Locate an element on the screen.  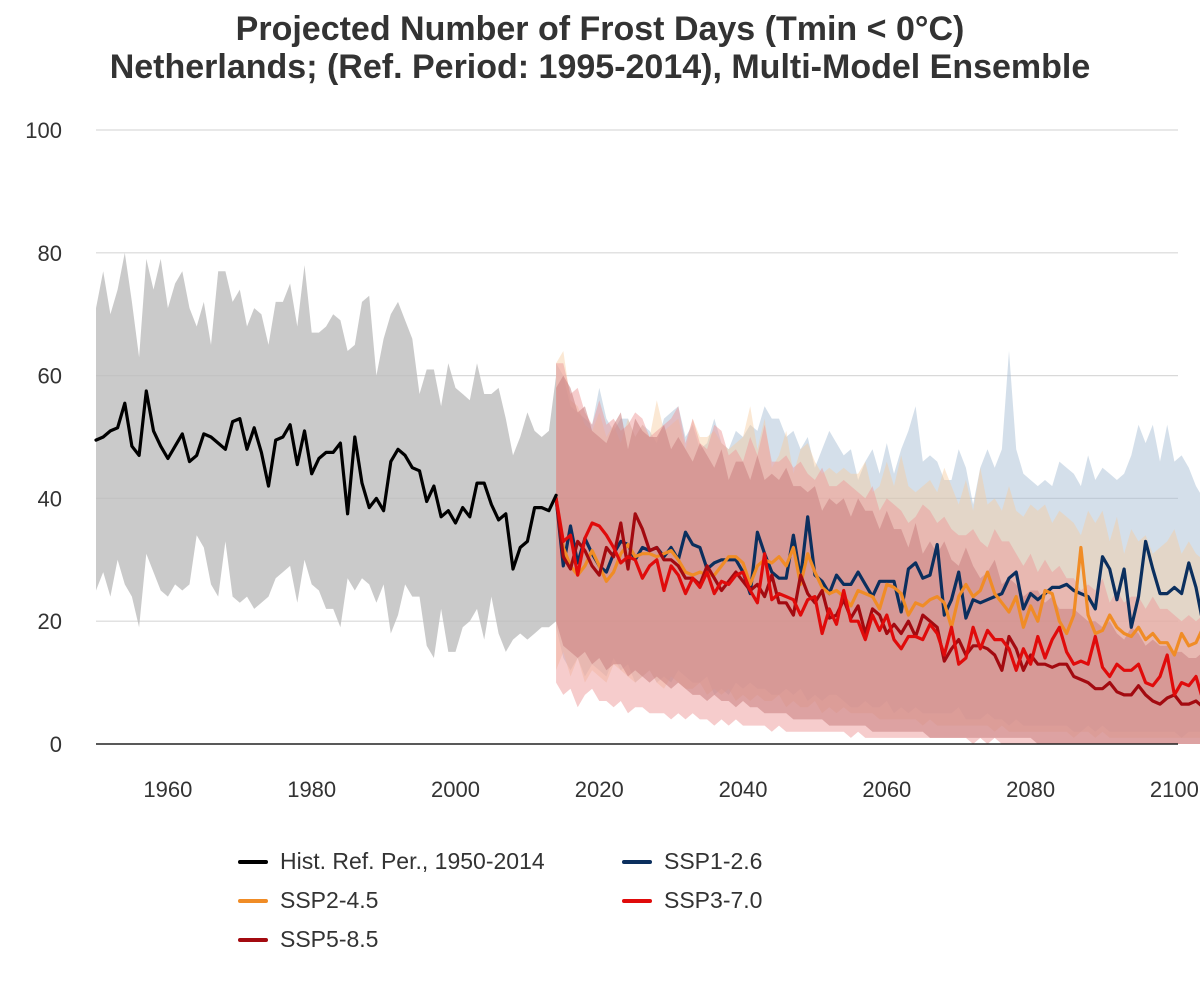
legend-label: SSP5-8.5 is located at coordinates (329, 939).